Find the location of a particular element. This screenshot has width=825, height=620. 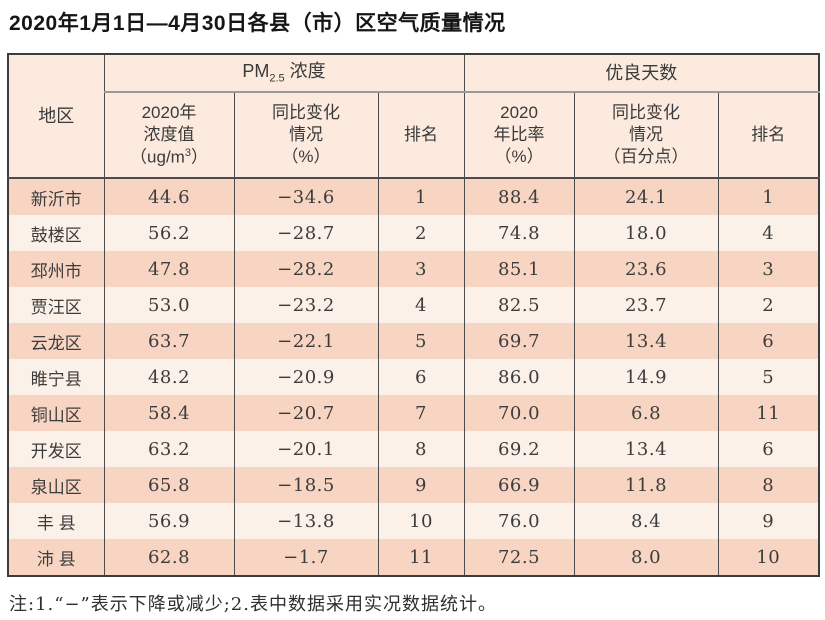

cell-days-rank: 10 is located at coordinates (768, 558).